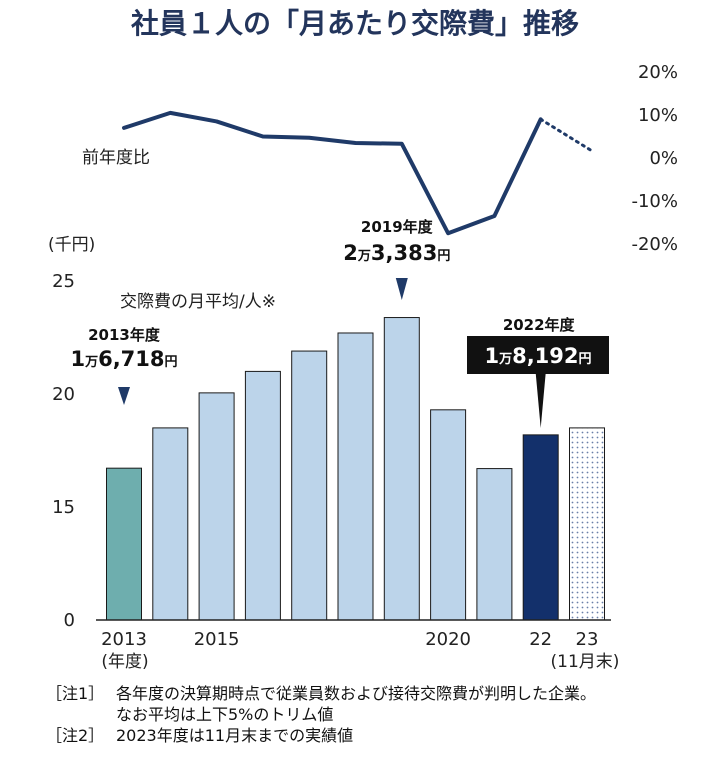 The height and width of the screenshot is (763, 710). Describe the element at coordinates (69, 620) in the screenshot. I see `yen-tick-label: 0` at that location.